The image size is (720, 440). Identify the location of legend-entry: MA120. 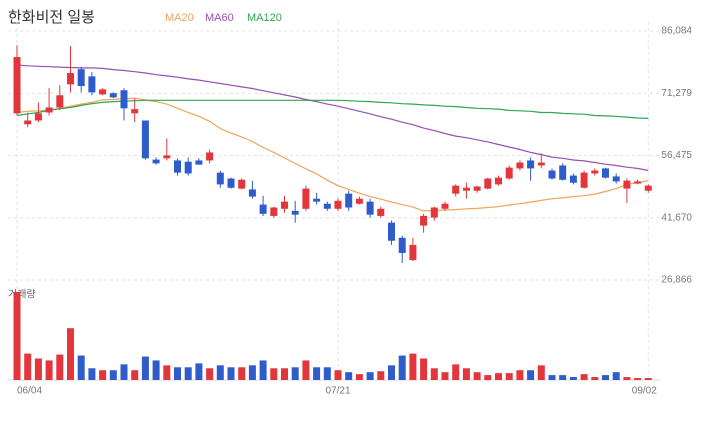
(264, 18).